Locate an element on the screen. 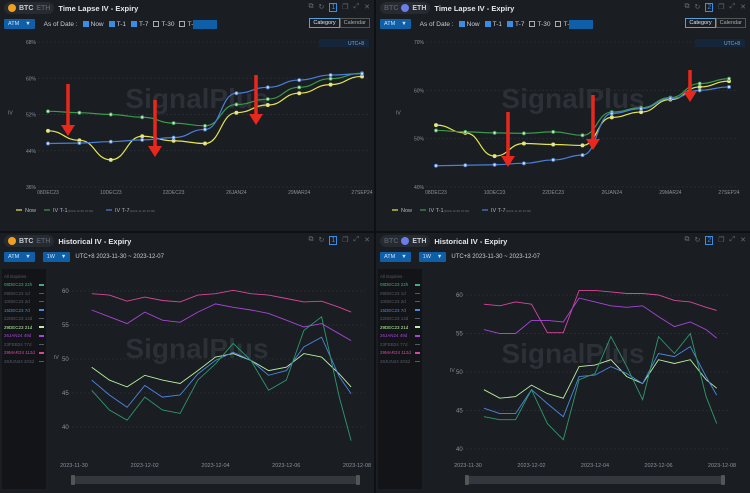 The image size is (750, 493). range-scrollbar is located at coordinates (215, 480).